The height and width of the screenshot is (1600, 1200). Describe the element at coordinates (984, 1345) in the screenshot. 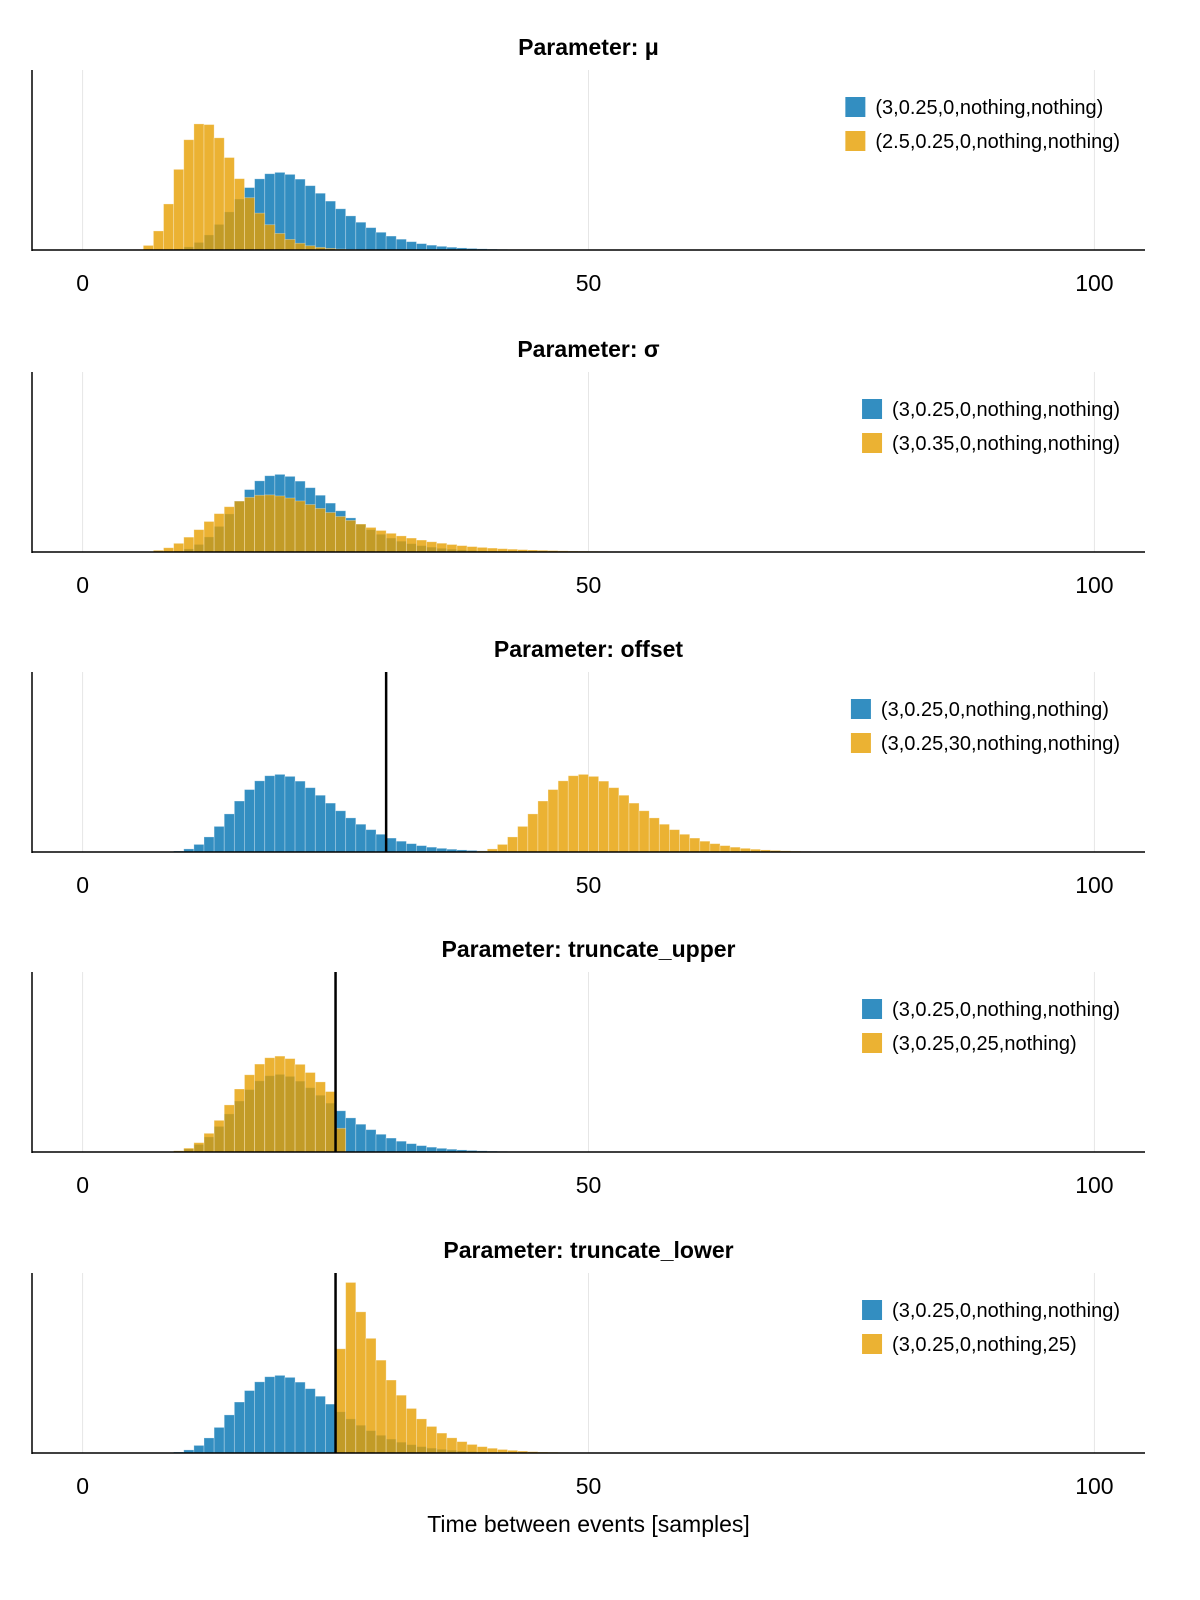

I see `legend-label: (3,0.25,0,nothing,25)` at that location.